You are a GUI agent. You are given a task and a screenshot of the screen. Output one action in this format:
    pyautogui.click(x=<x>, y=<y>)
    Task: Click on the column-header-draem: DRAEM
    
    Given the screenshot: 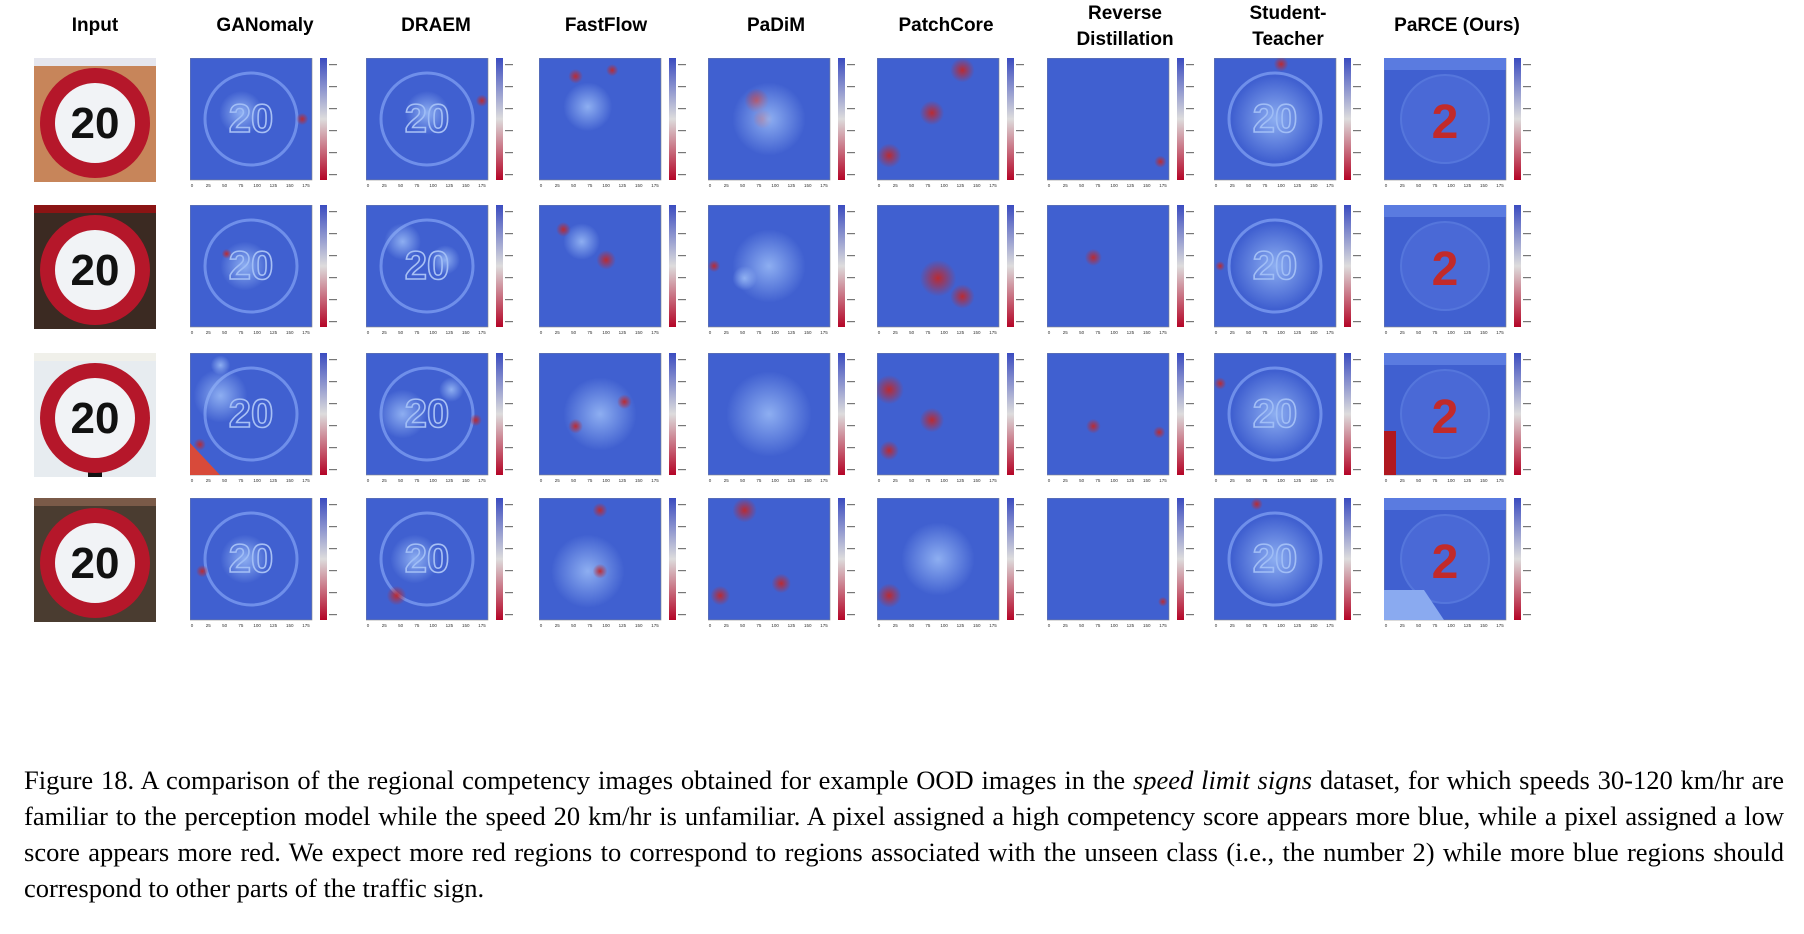 What is the action you would take?
    pyautogui.click(x=436, y=25)
    